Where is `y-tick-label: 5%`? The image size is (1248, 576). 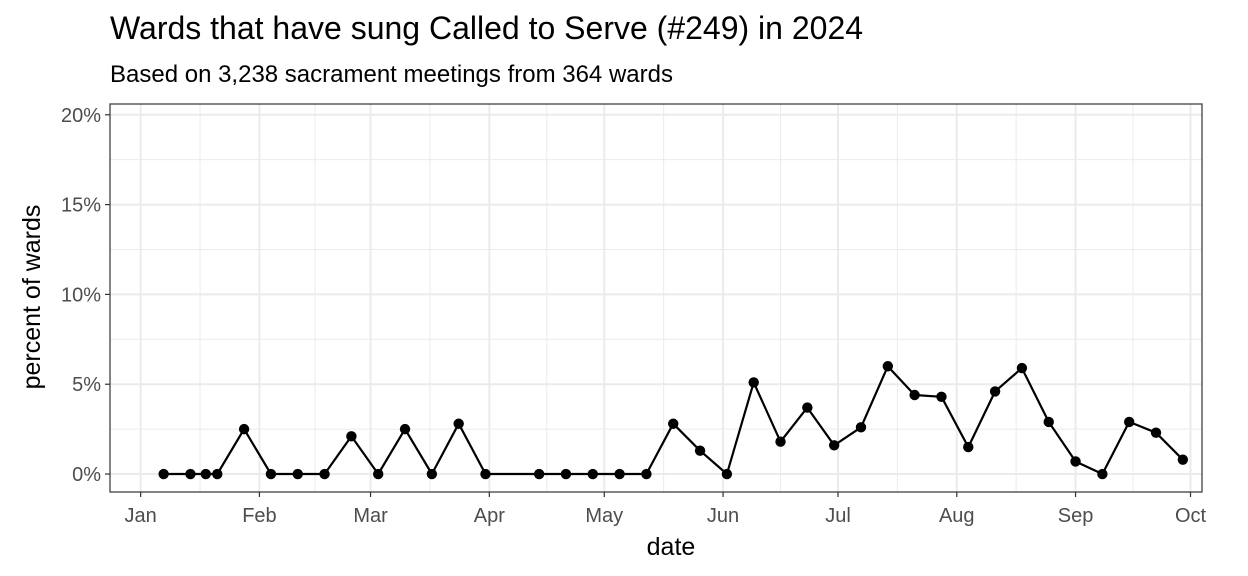
y-tick-label: 5% is located at coordinates (86, 385).